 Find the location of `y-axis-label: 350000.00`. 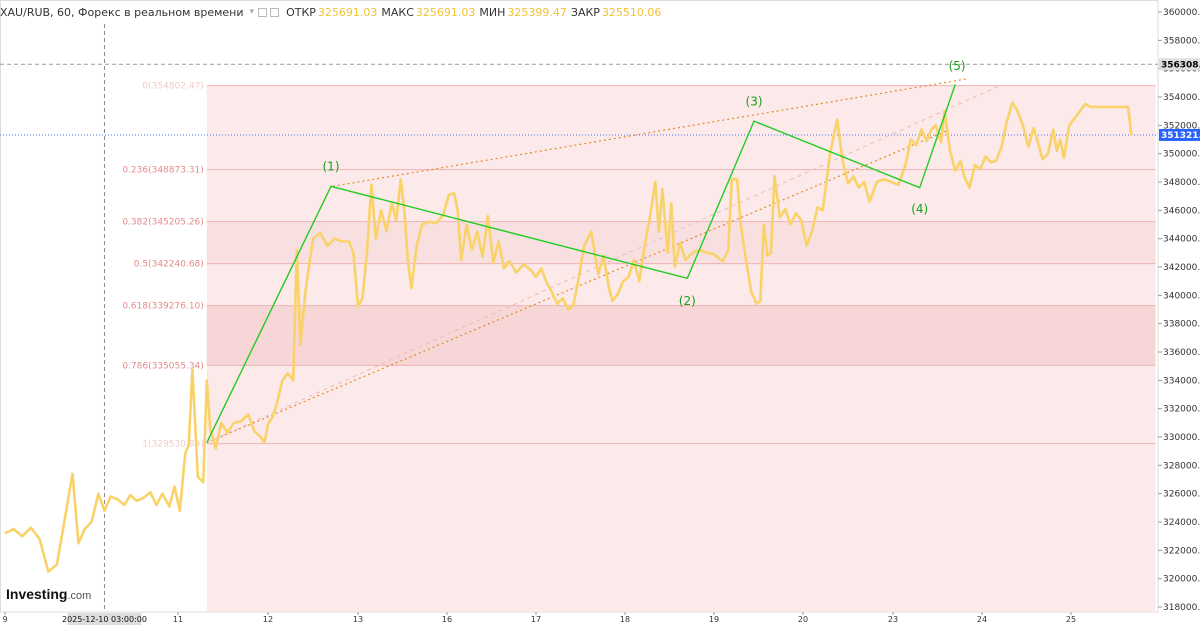

y-axis-label: 350000.00 is located at coordinates (1181, 155).